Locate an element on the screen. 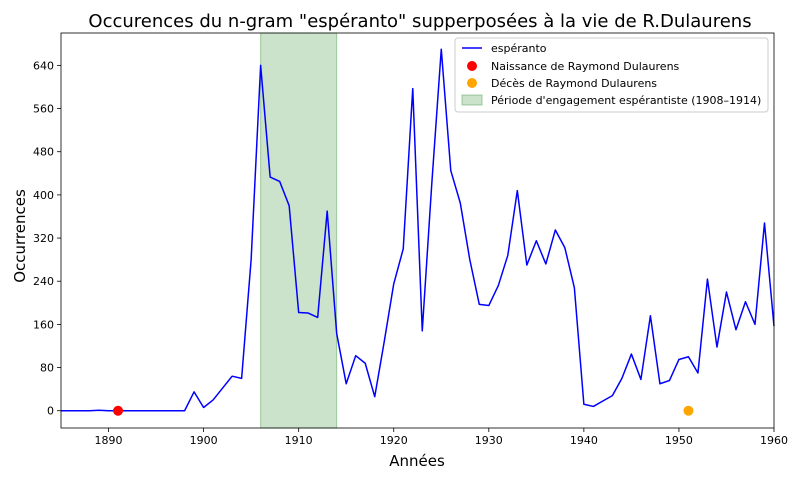 This screenshot has width=800, height=480. legend-marker-death is located at coordinates (472, 83).